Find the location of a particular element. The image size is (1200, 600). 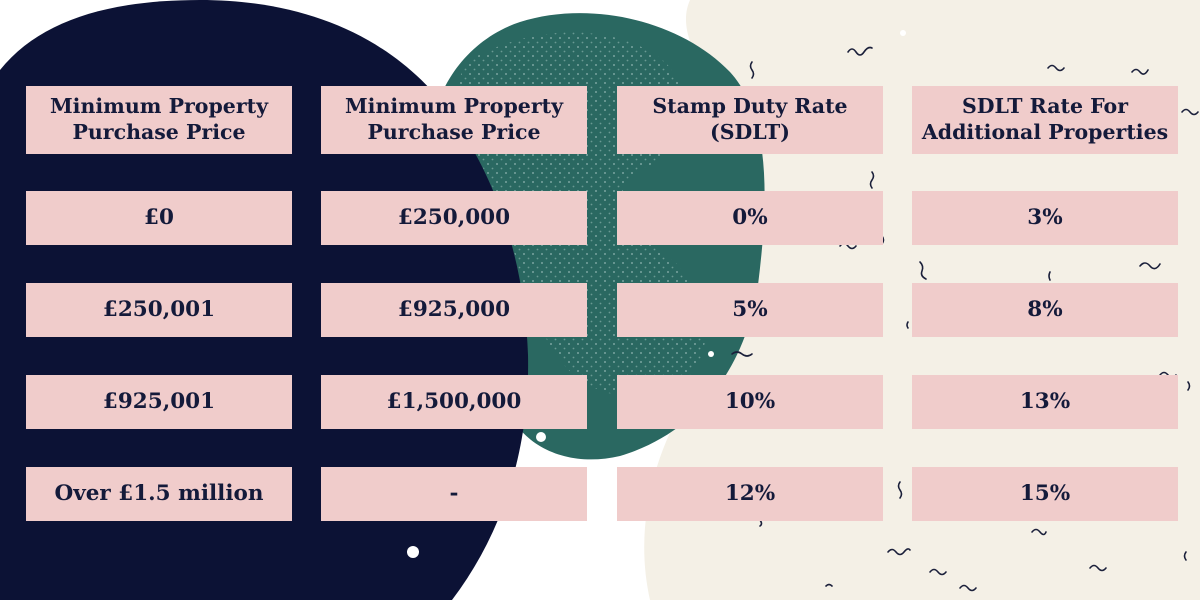

table-cell: 10% is located at coordinates (750, 402).